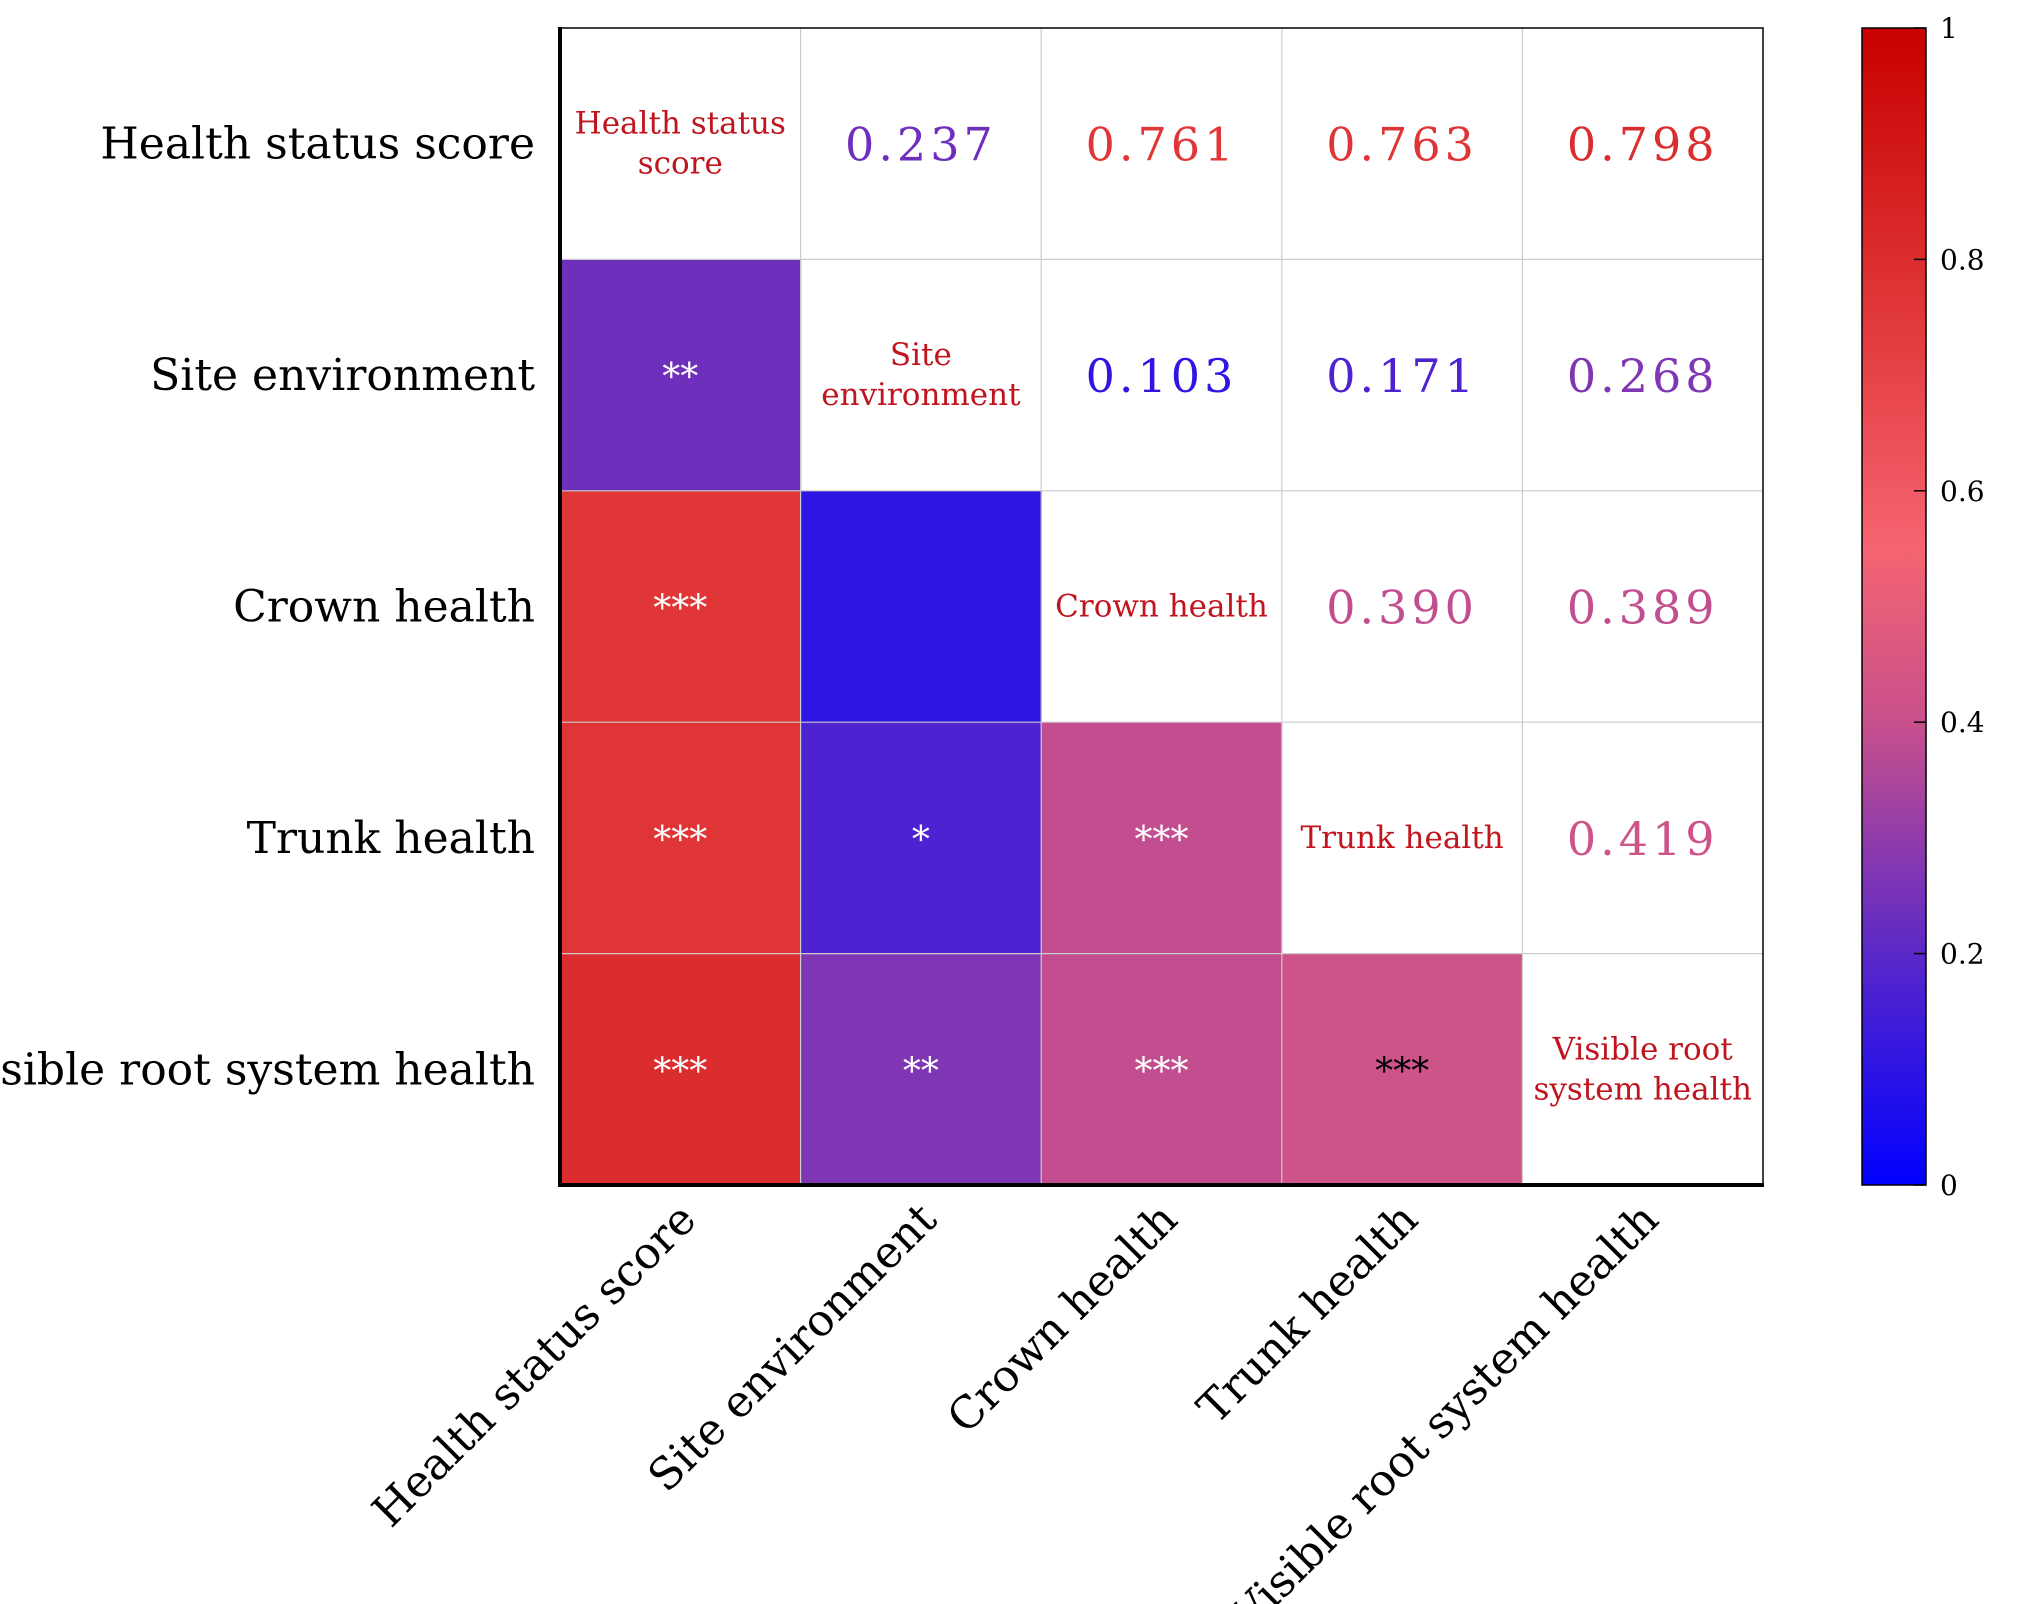 This screenshot has width=2019, height=1604. I want to click on y-tick-label: Visible root system health, so click(267, 1069).